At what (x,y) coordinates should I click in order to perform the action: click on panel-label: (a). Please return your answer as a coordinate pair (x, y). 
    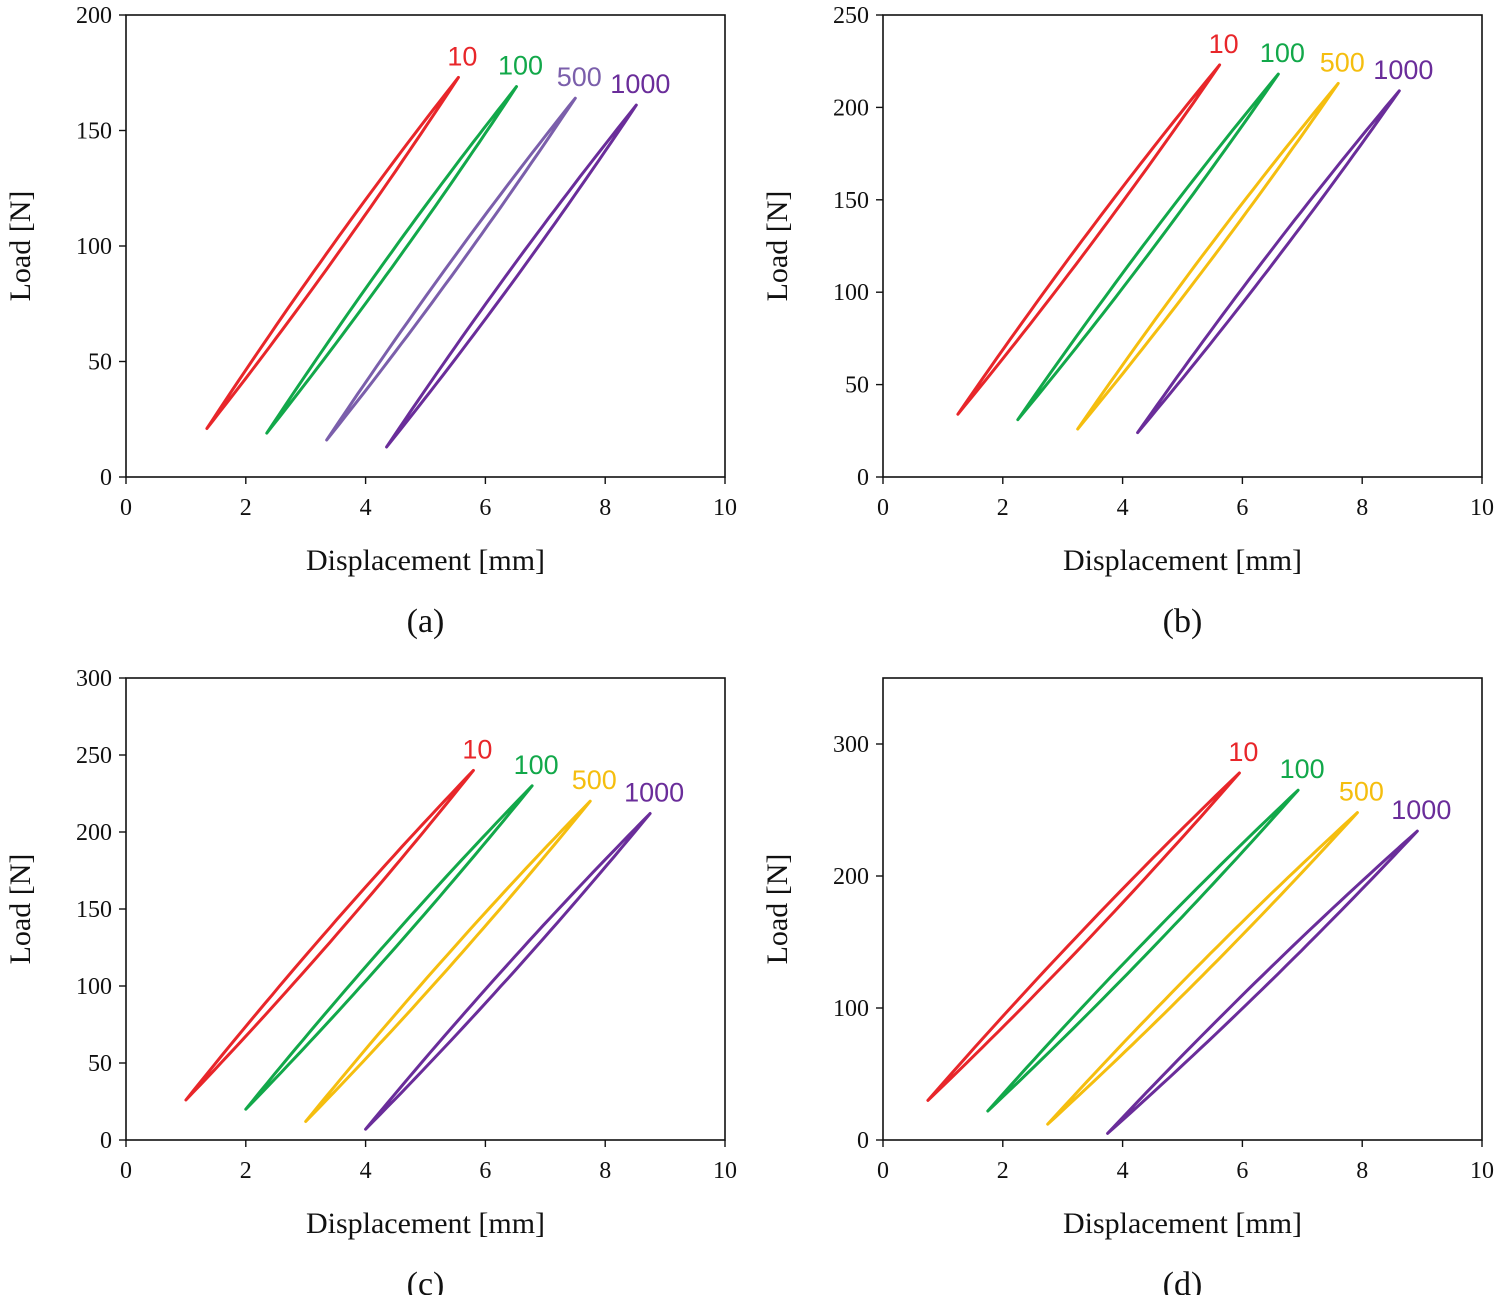
    Looking at the image, I should click on (426, 621).